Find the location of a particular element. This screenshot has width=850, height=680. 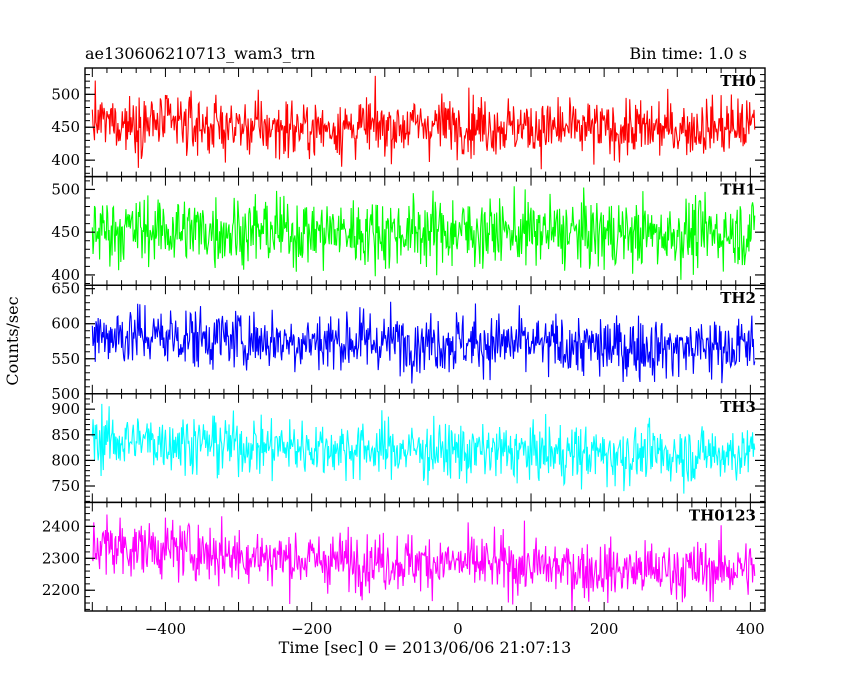

x-tick-label: 400 is located at coordinates (750, 629).